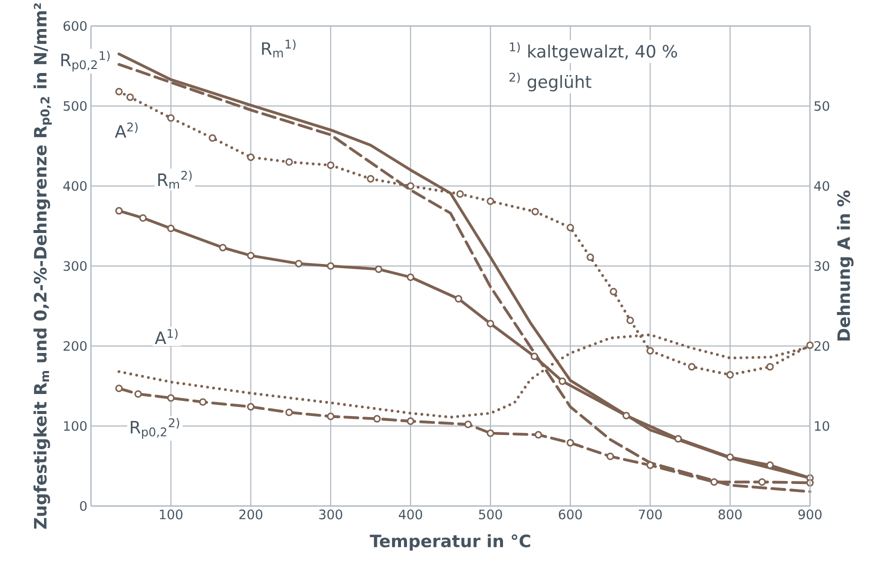 The width and height of the screenshot is (874, 577). What do you see at coordinates (175, 179) in the screenshot?
I see `series-label: R$_{m}$2)` at bounding box center [175, 179].